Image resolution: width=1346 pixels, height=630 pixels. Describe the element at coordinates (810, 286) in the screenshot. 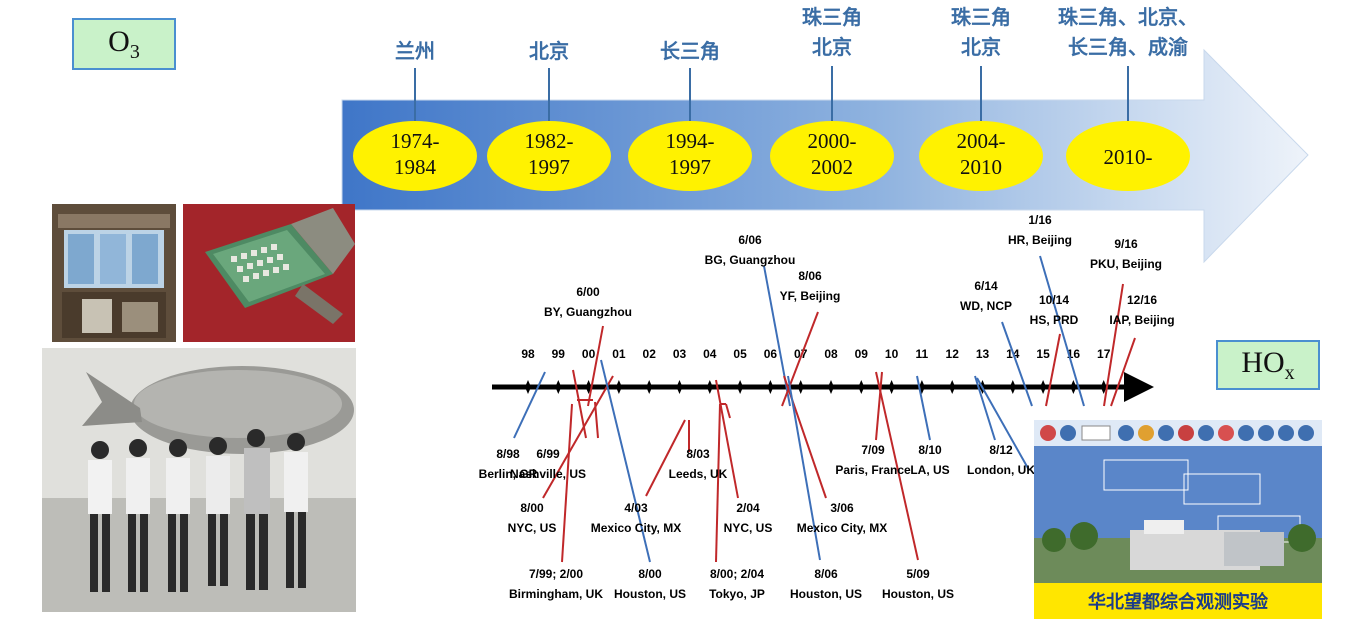

I see `campaign-label: 8/06 YF, Beijing` at that location.